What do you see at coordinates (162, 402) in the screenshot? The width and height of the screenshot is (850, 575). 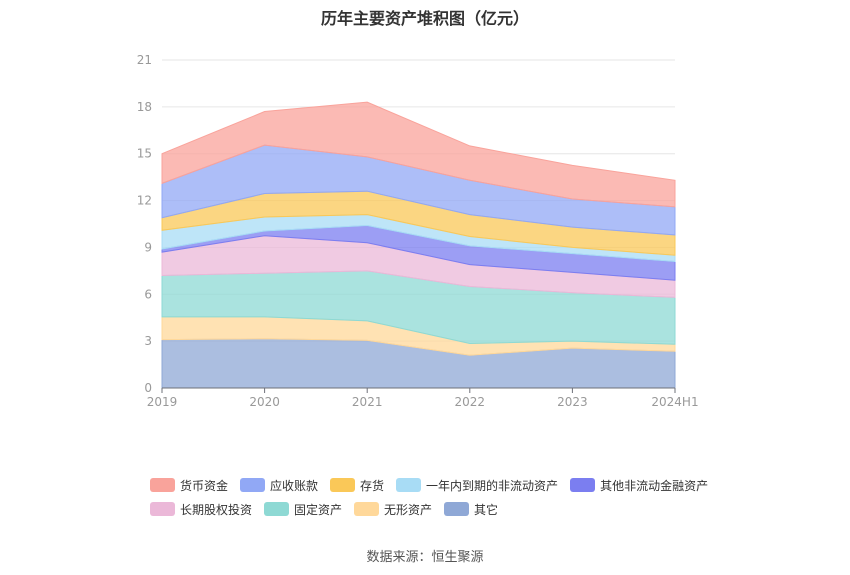 I see `x-tick-label: 2019` at bounding box center [162, 402].